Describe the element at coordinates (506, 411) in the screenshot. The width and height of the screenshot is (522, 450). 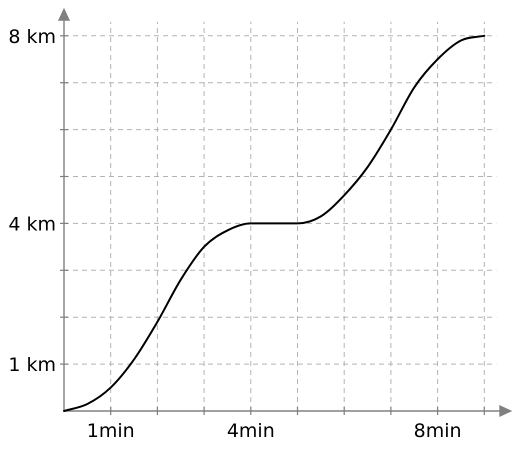
I see `x-axis-arrow-icon` at that location.